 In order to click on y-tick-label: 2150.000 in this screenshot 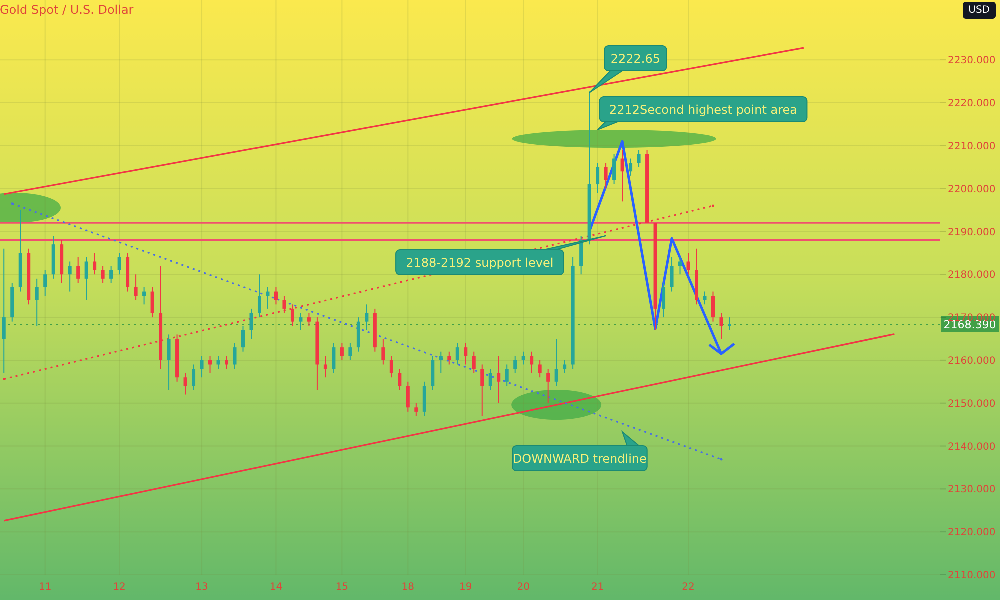, I will do `click(972, 404)`.